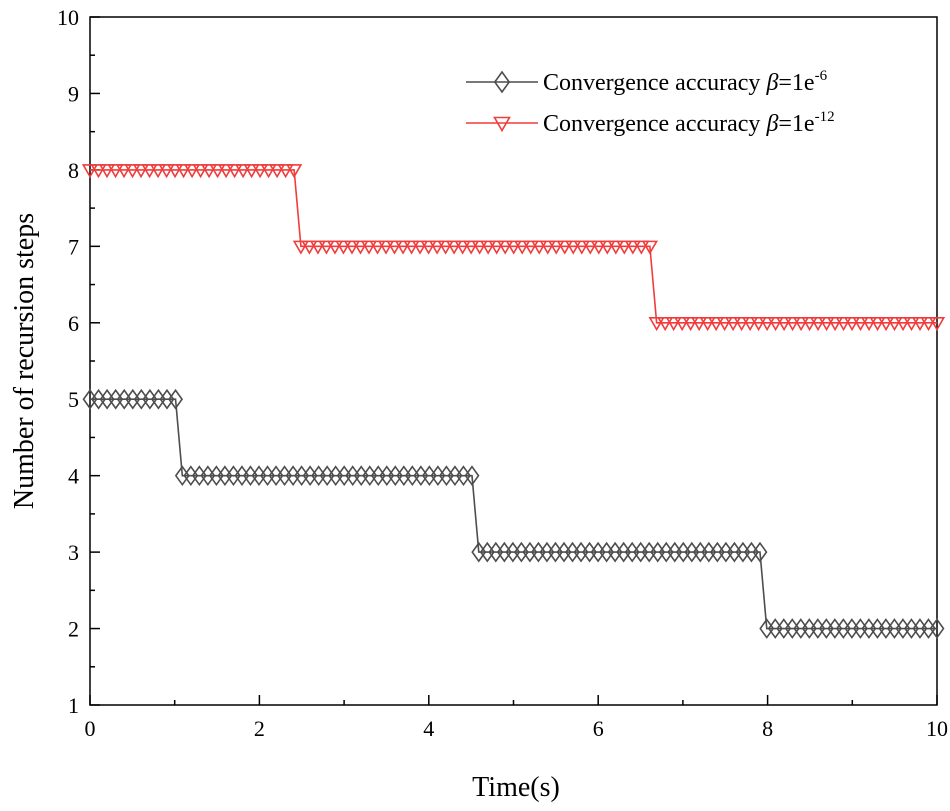 The image size is (950, 811). Describe the element at coordinates (73, 93) in the screenshot. I see `y-tick-label: 9` at that location.